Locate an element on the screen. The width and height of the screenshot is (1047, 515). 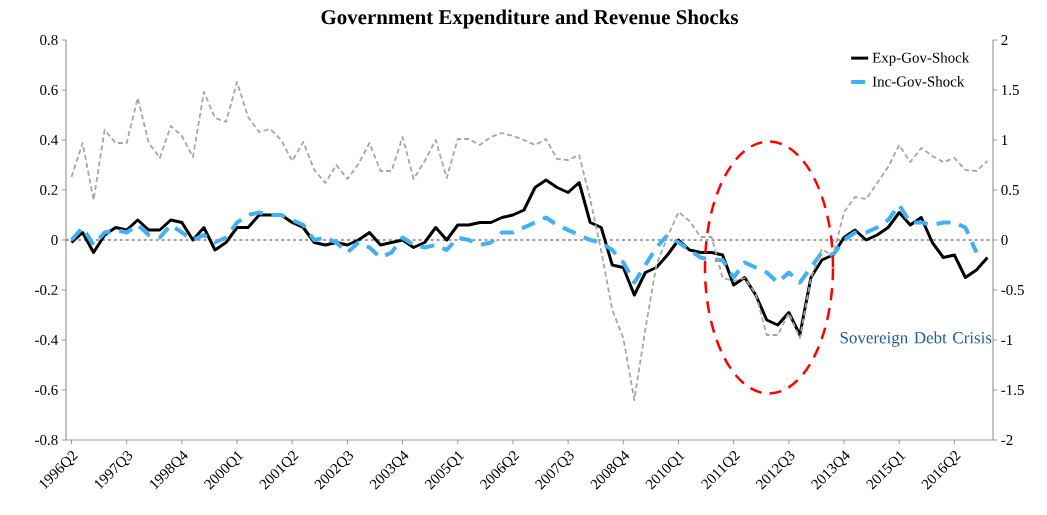
y2-tick-label: 1.5 is located at coordinates (1010, 90).